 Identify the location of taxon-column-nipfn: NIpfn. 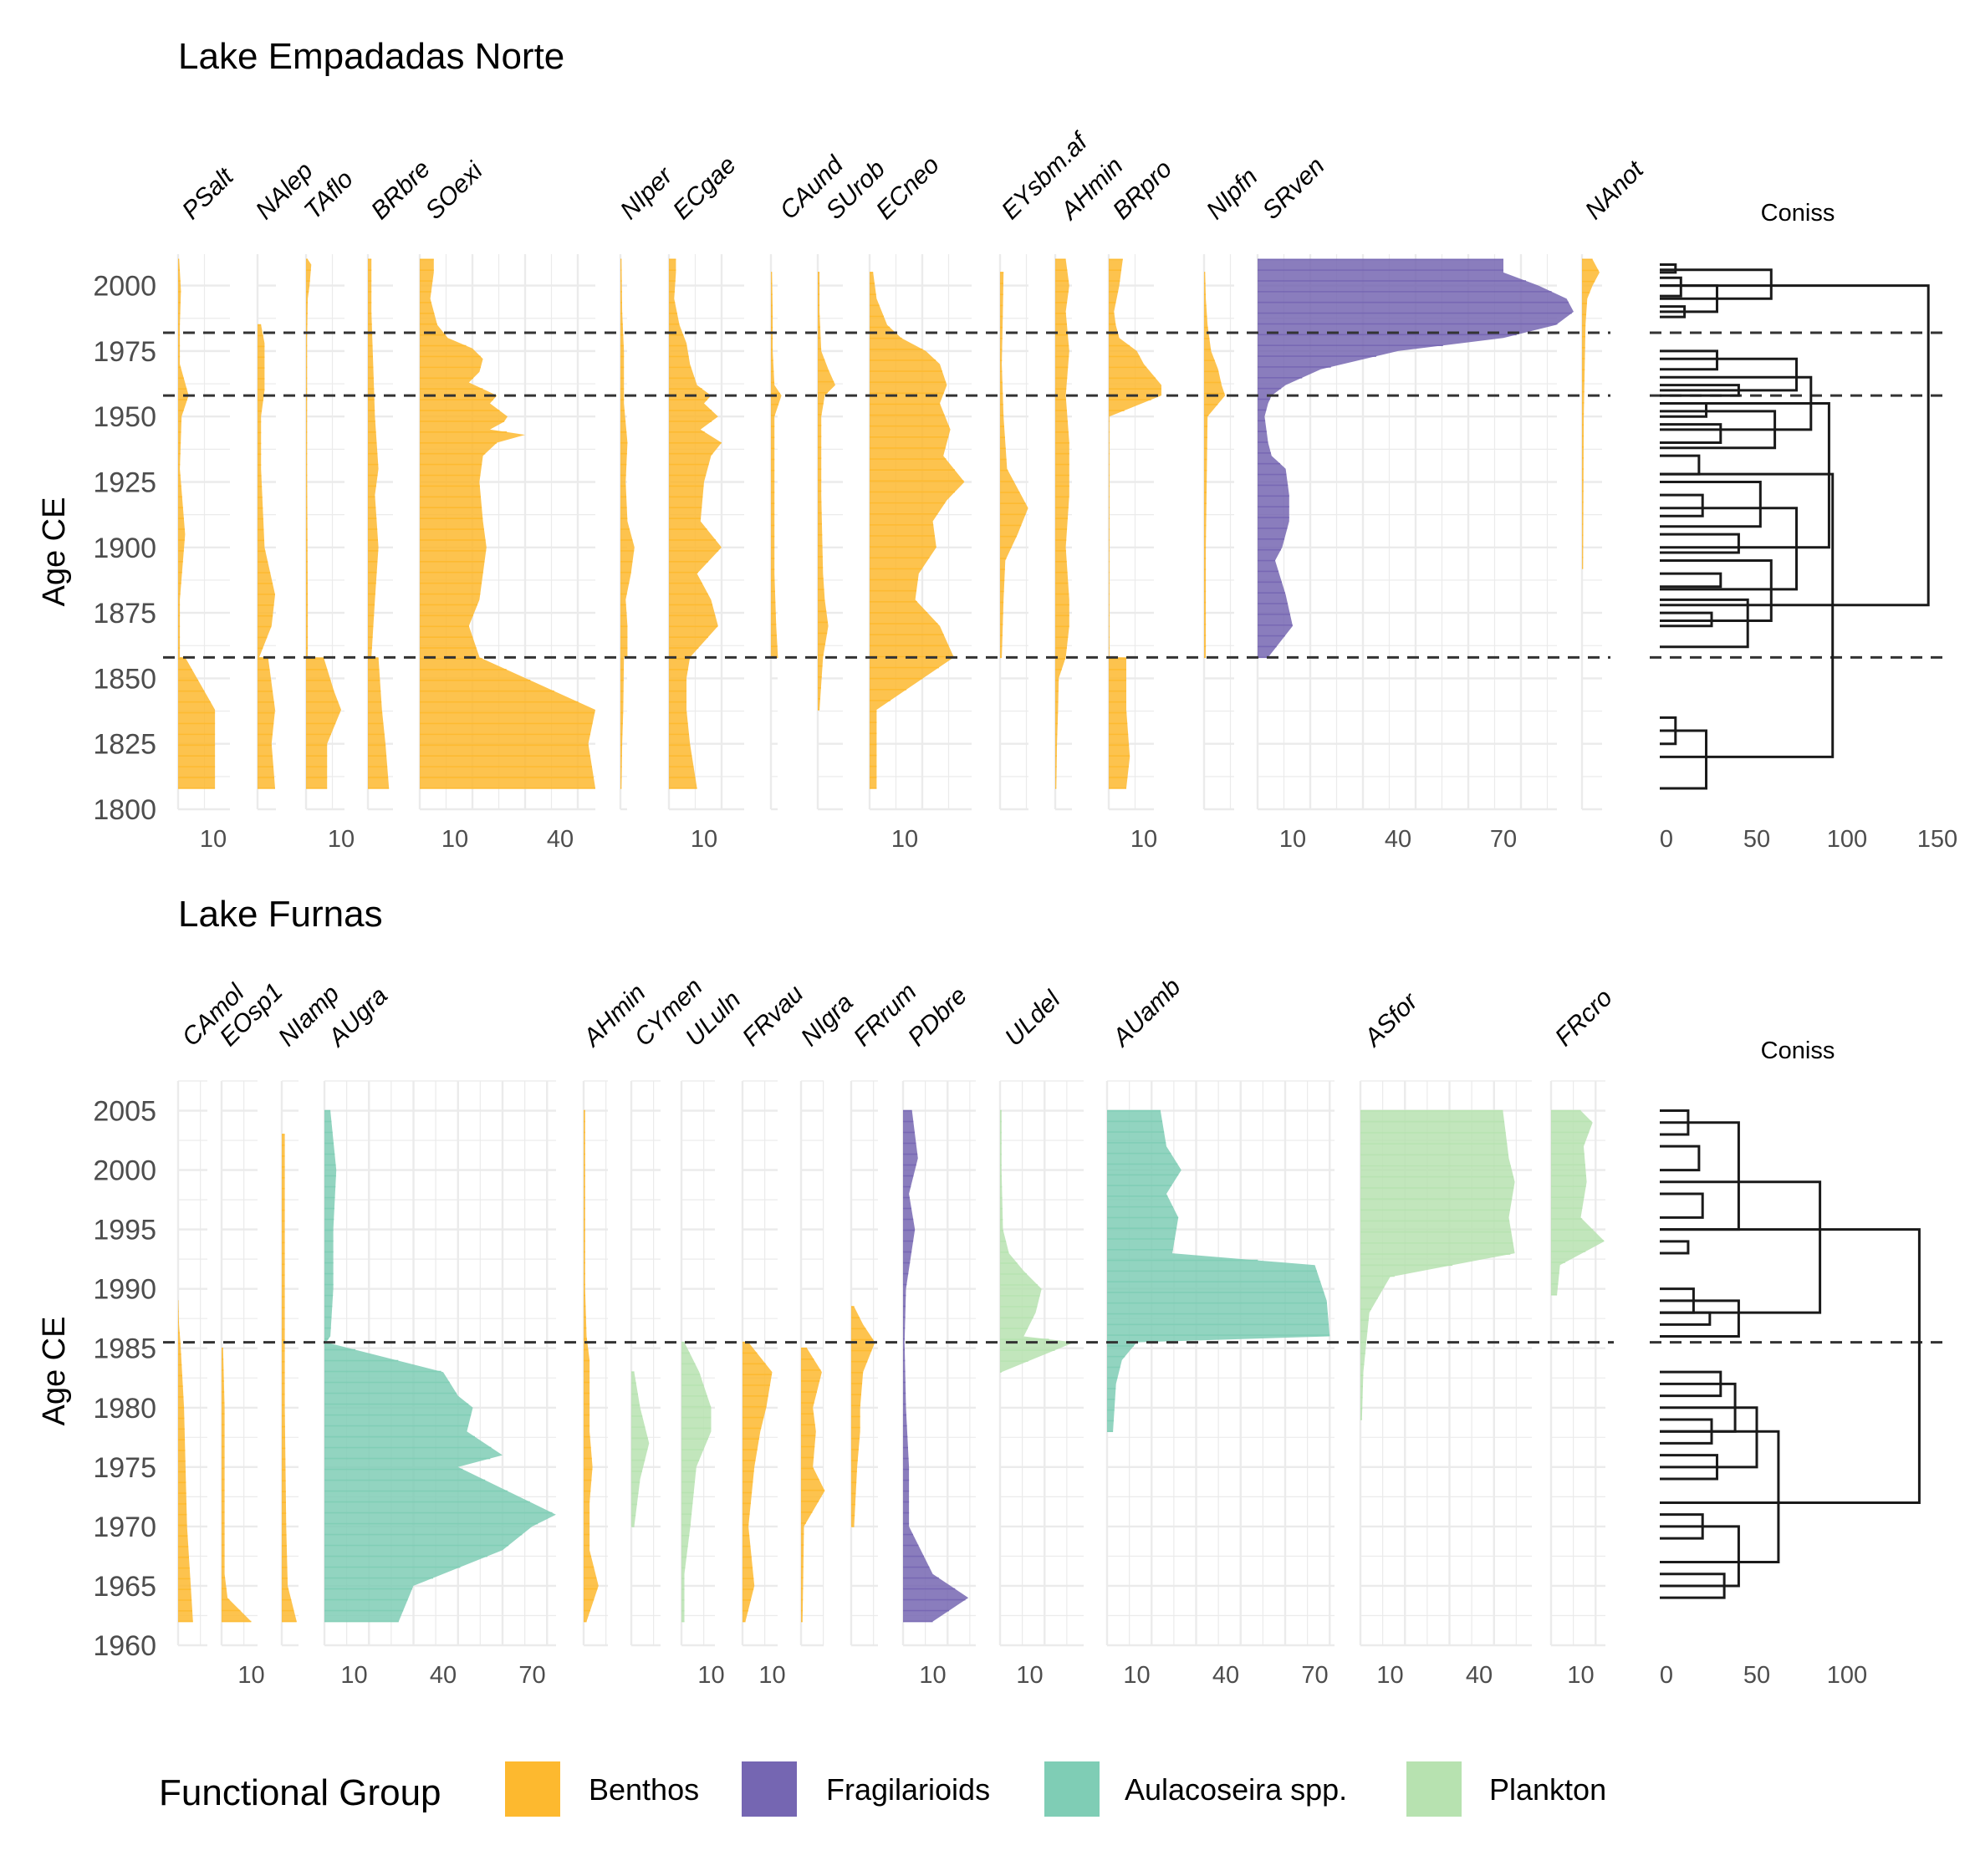
(1232, 487).